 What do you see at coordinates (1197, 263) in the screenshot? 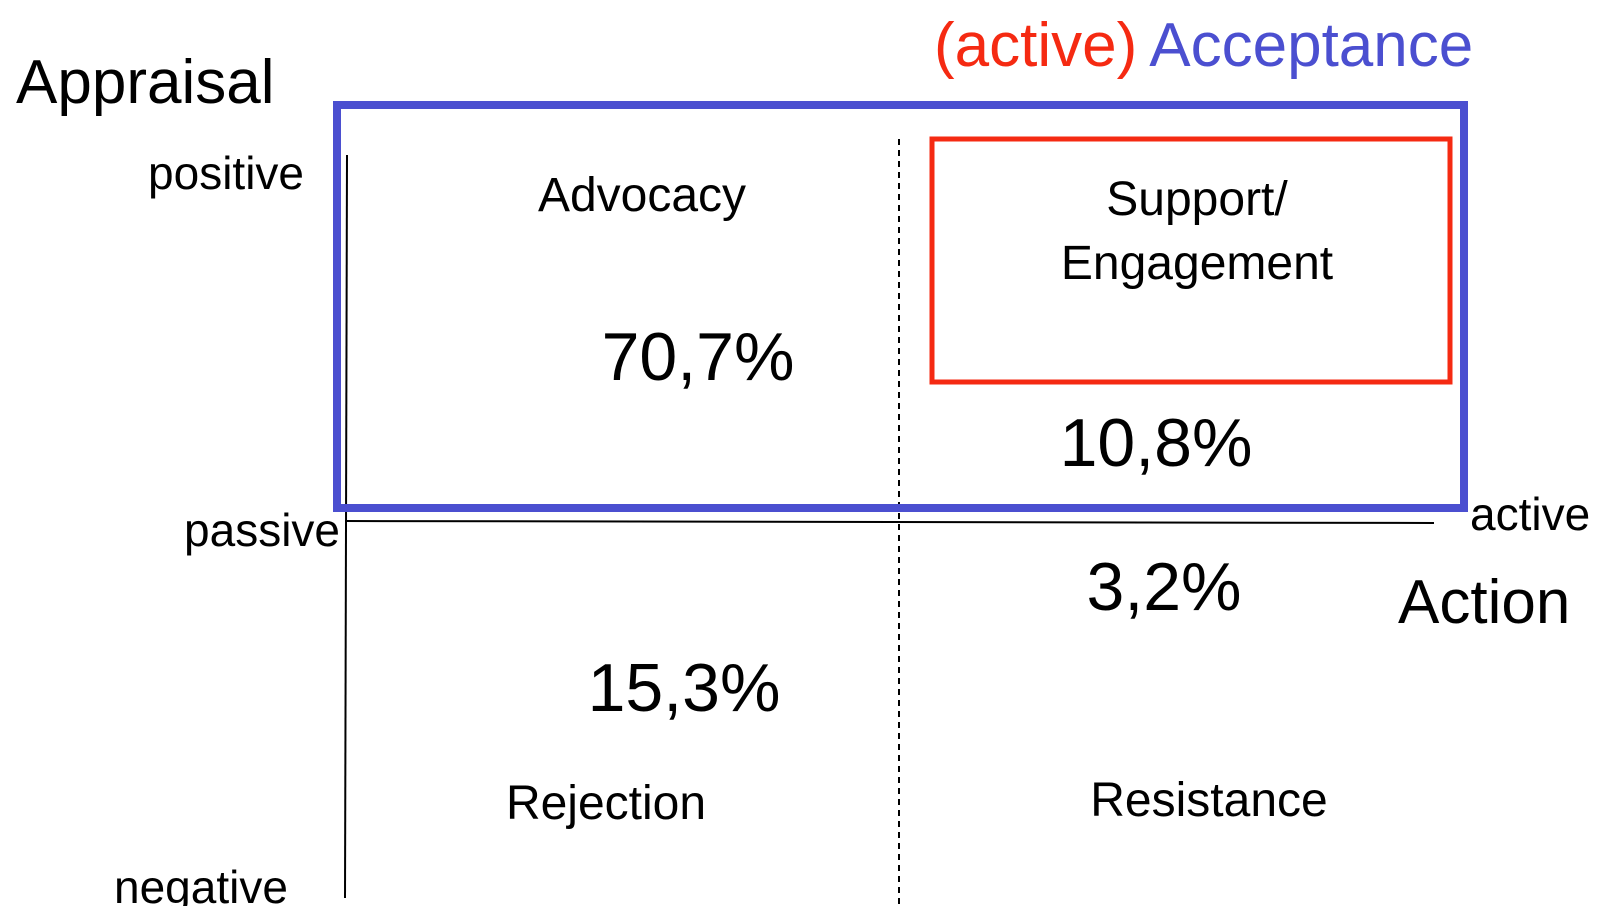
I see `quadrant-label: Engagement` at bounding box center [1197, 263].